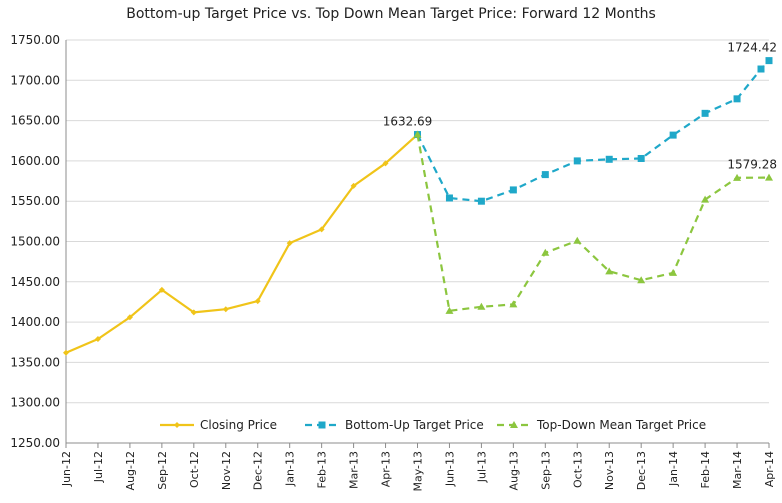  Describe the element at coordinates (641, 470) in the screenshot. I see `x-tick-label: Dec-13` at that location.